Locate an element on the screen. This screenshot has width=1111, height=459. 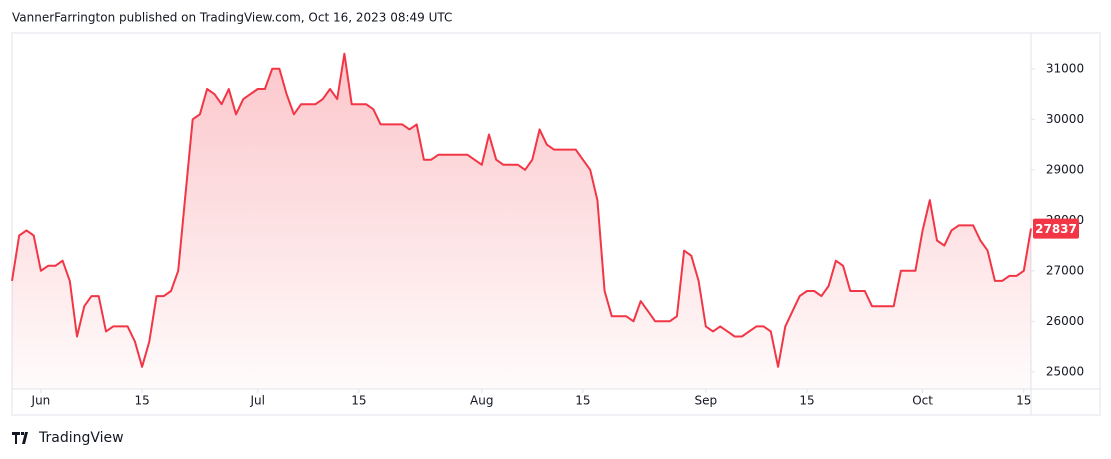
y-tick-label: 31000 is located at coordinates (1065, 68).